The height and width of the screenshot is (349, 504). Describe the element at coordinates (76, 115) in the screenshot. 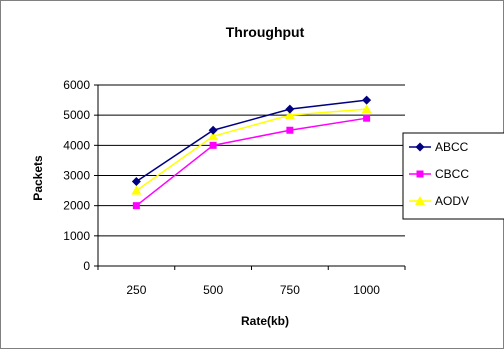

I see `y-tick-label: 5000` at that location.